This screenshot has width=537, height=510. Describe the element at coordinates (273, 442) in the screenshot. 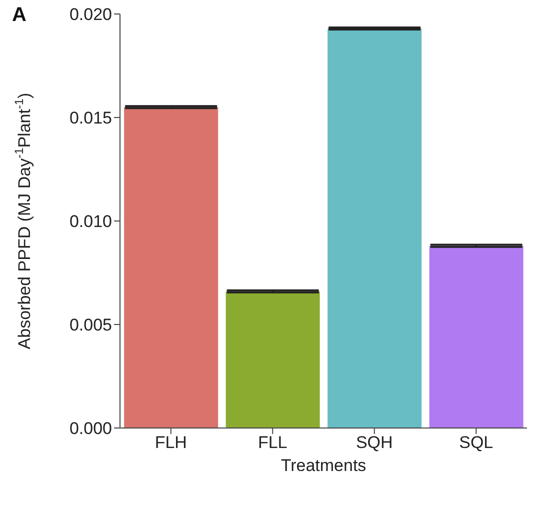

I see `x-tick-label: FLL` at that location.